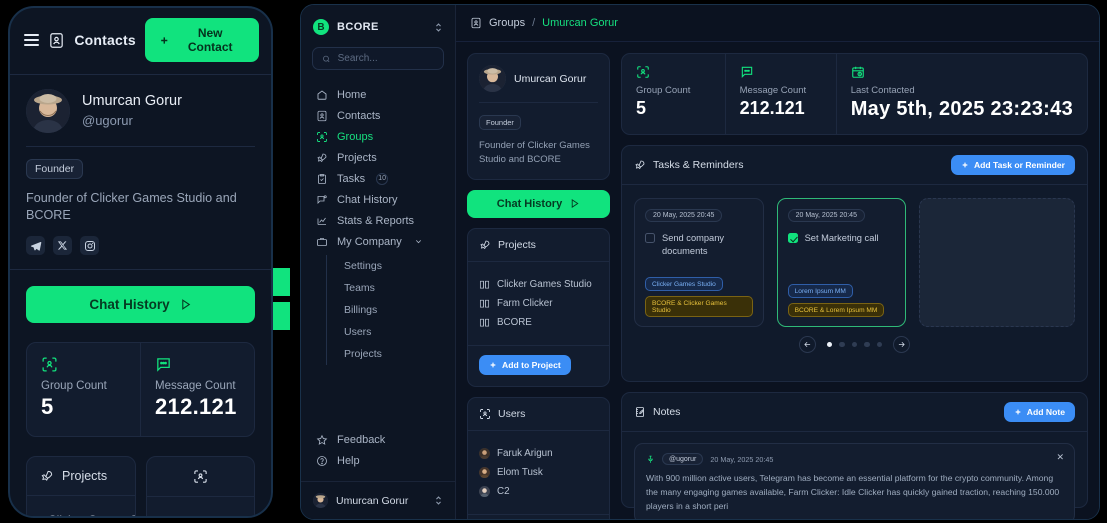  What do you see at coordinates (575, 204) in the screenshot?
I see `play-icon` at bounding box center [575, 204].